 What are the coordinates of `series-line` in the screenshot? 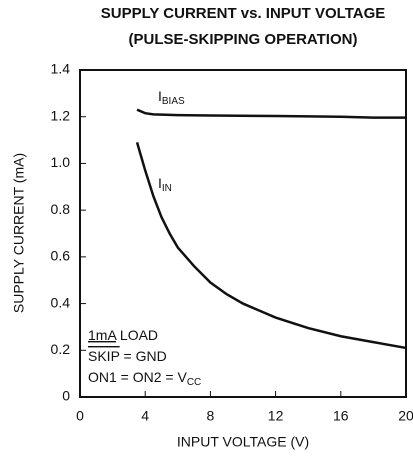 It's located at (271, 113).